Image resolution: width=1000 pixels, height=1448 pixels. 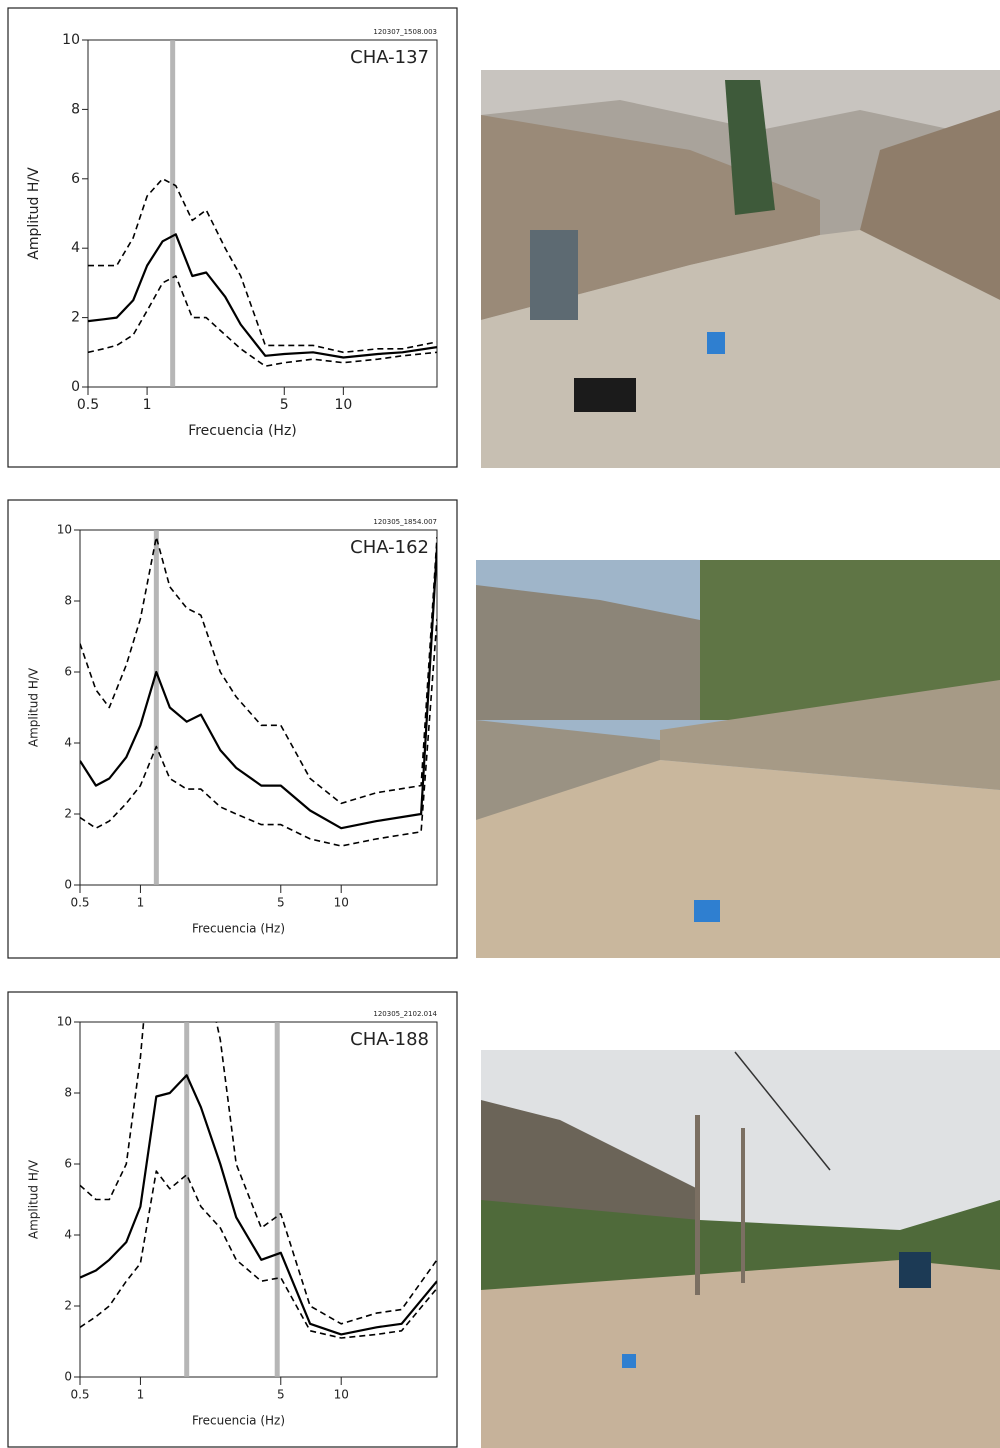 I want to click on file-id: 120305_1854.007, so click(x=405, y=522).